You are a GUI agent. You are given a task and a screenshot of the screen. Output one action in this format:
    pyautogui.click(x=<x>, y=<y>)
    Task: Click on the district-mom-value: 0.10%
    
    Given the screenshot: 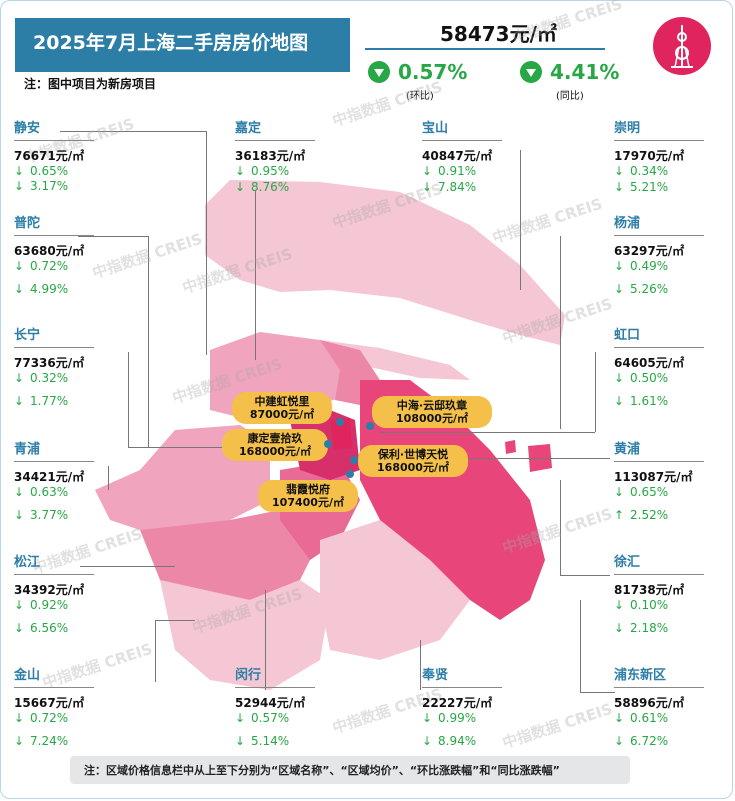 What is the action you would take?
    pyautogui.click(x=649, y=605)
    